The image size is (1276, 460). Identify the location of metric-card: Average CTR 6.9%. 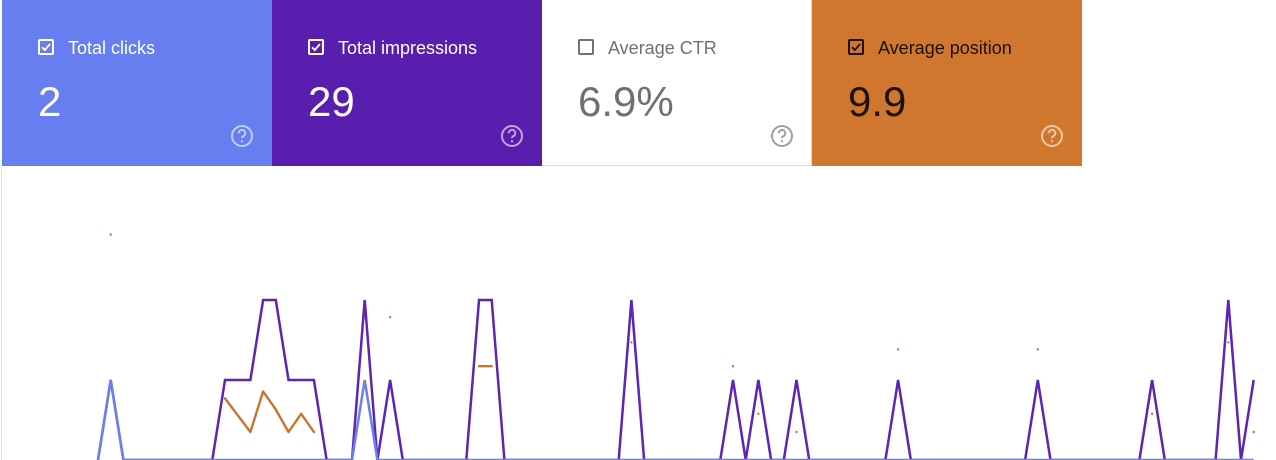
(677, 83).